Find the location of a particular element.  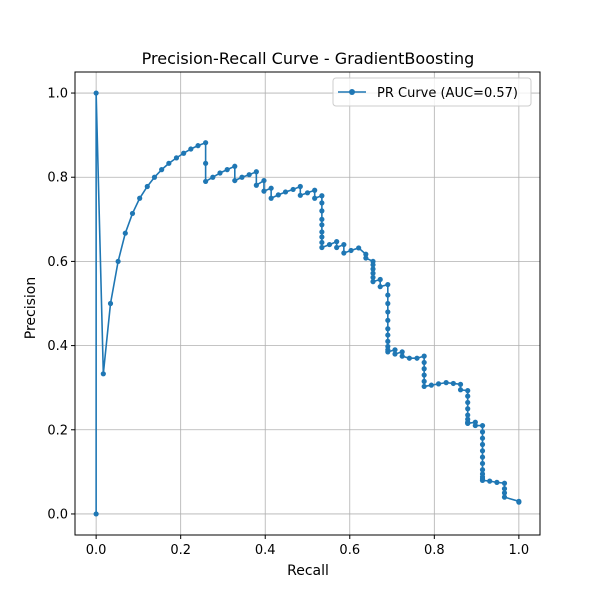

x-tick-label: 0.2 is located at coordinates (180, 550).